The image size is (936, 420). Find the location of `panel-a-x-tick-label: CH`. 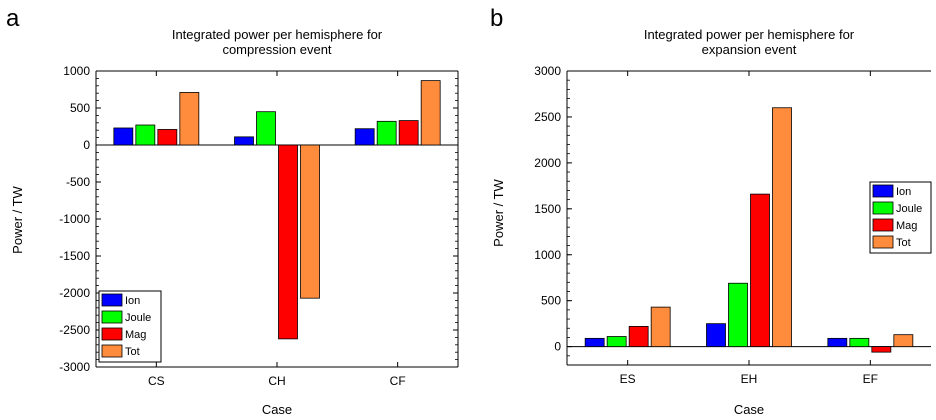

panel-a-x-tick-label: CH is located at coordinates (276, 381).